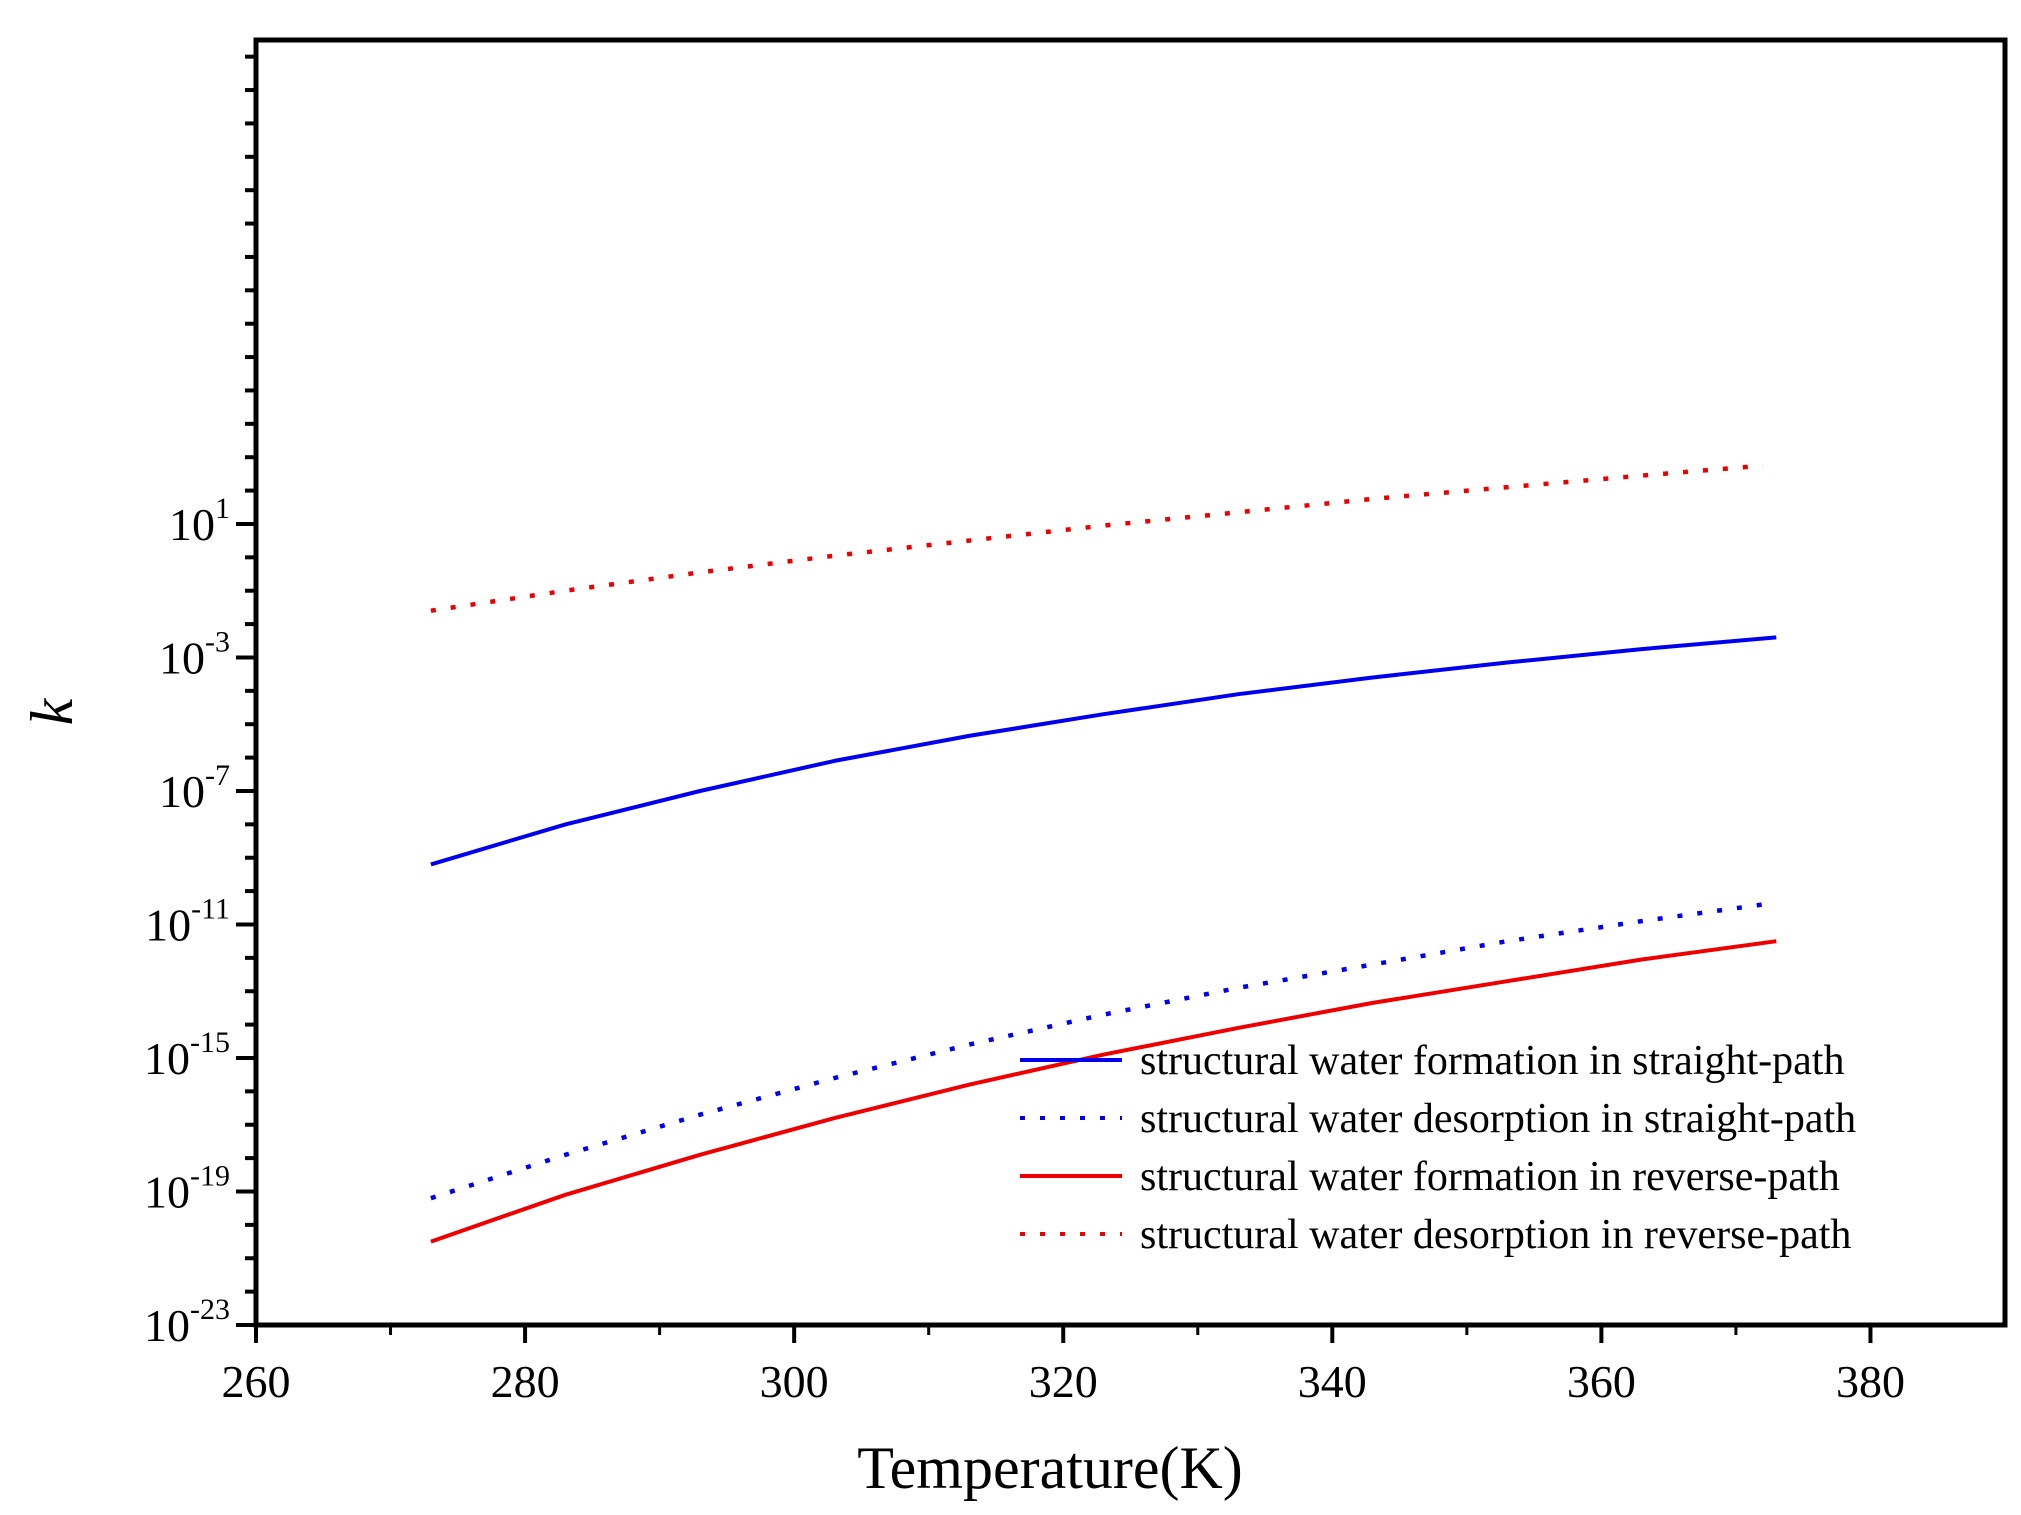 The height and width of the screenshot is (1515, 2021). What do you see at coordinates (256, 1381) in the screenshot?
I see `x-tick-label: 260` at bounding box center [256, 1381].